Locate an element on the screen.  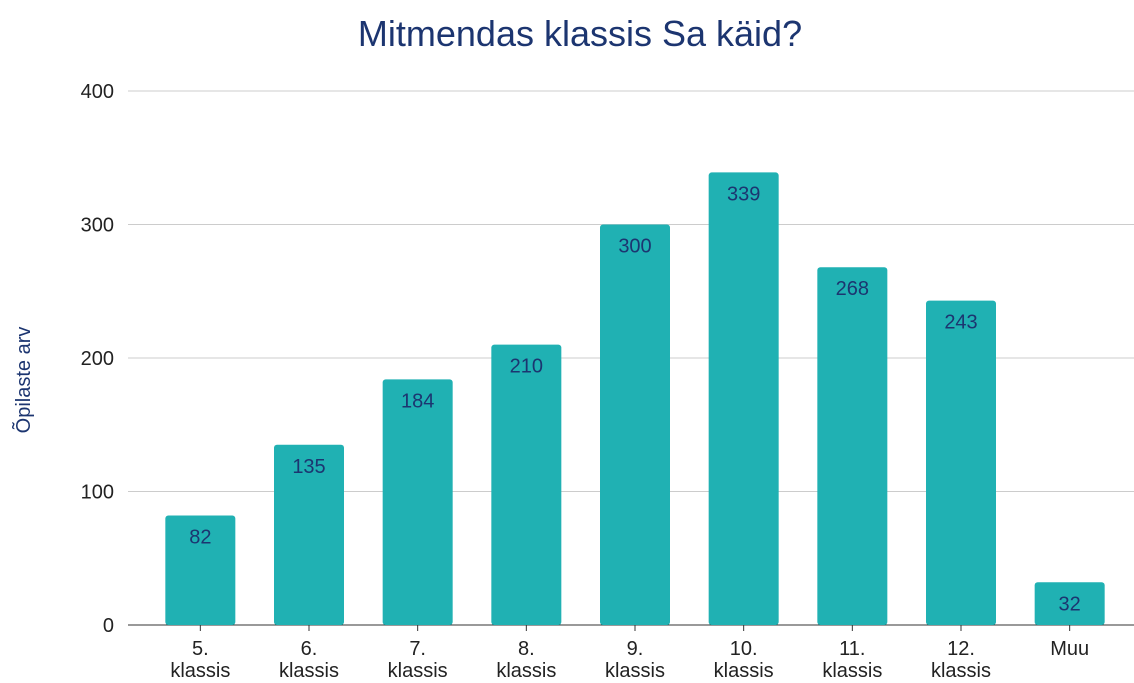
y-axis-title: Õpilaste arv is located at coordinates (23, 380).